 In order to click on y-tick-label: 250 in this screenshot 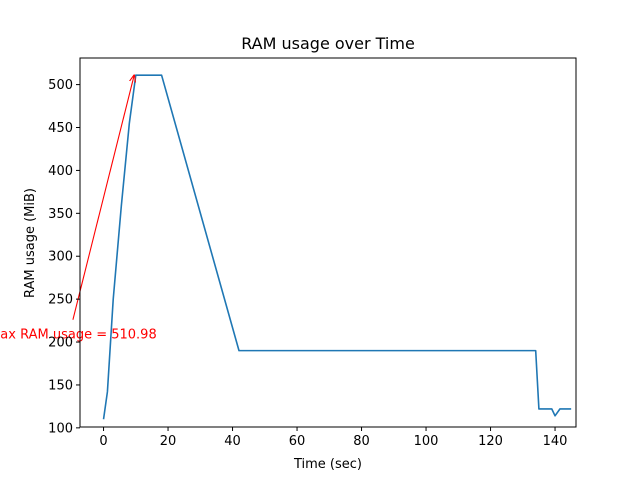, I will do `click(60, 300)`.